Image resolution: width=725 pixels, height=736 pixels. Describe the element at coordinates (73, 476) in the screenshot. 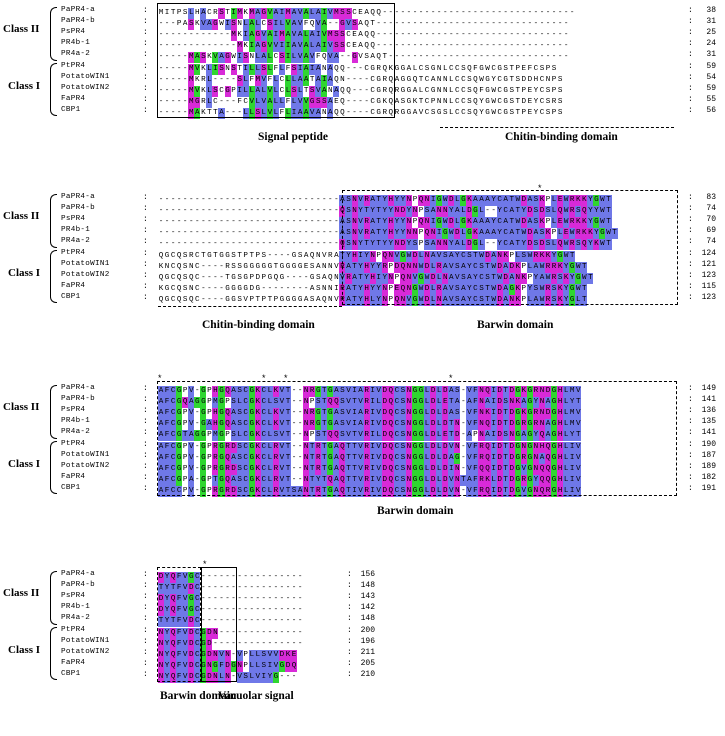

I see `sequence-name: FaPR4` at that location.